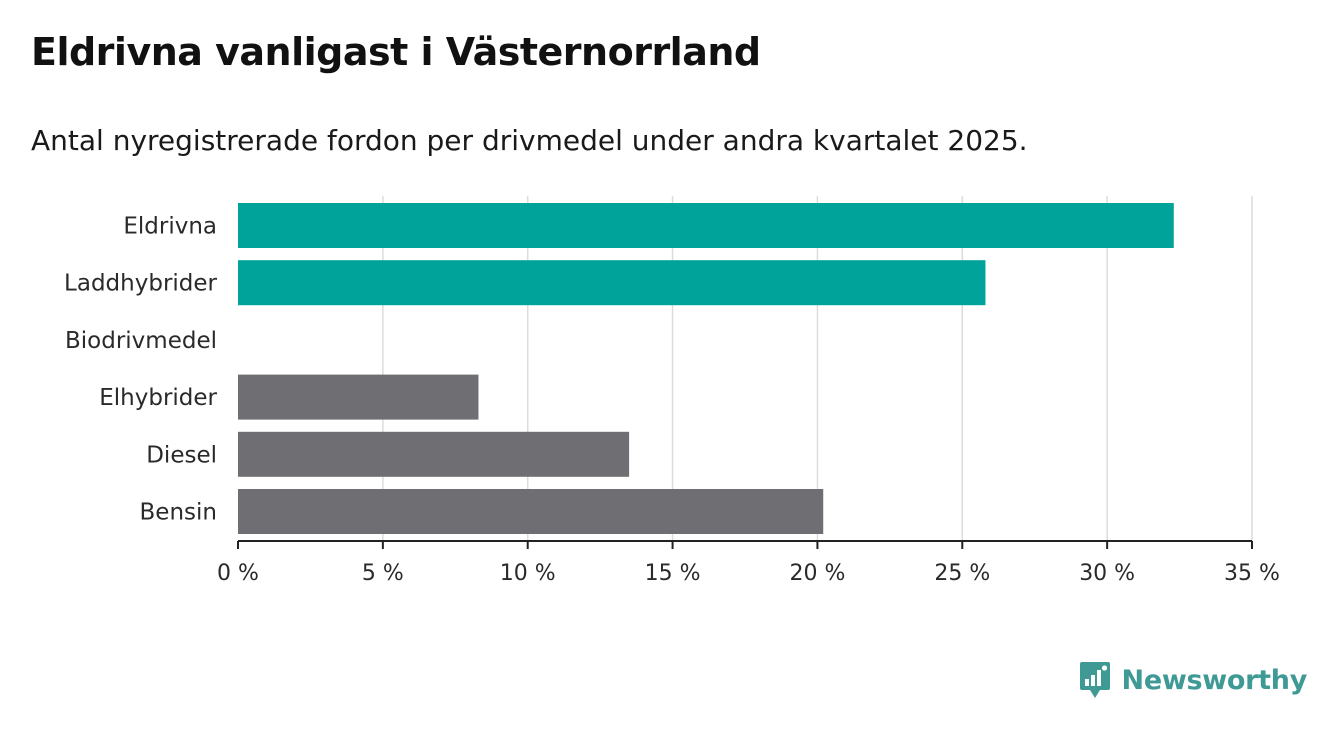 The image size is (1340, 733). What do you see at coordinates (158, 398) in the screenshot?
I see `category-label: Elhybrider` at bounding box center [158, 398].